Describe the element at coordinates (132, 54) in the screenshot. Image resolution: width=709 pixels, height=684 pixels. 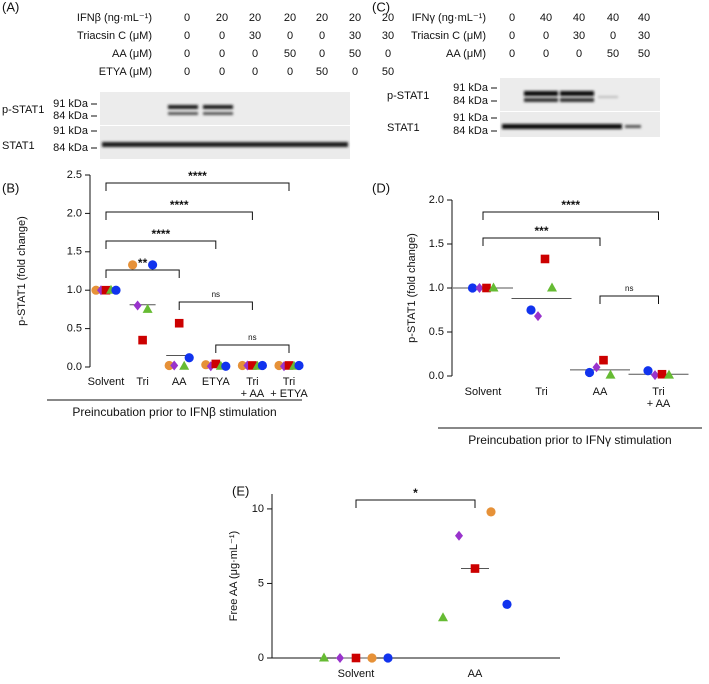
I see `condition-label: AA (μM)` at that location.